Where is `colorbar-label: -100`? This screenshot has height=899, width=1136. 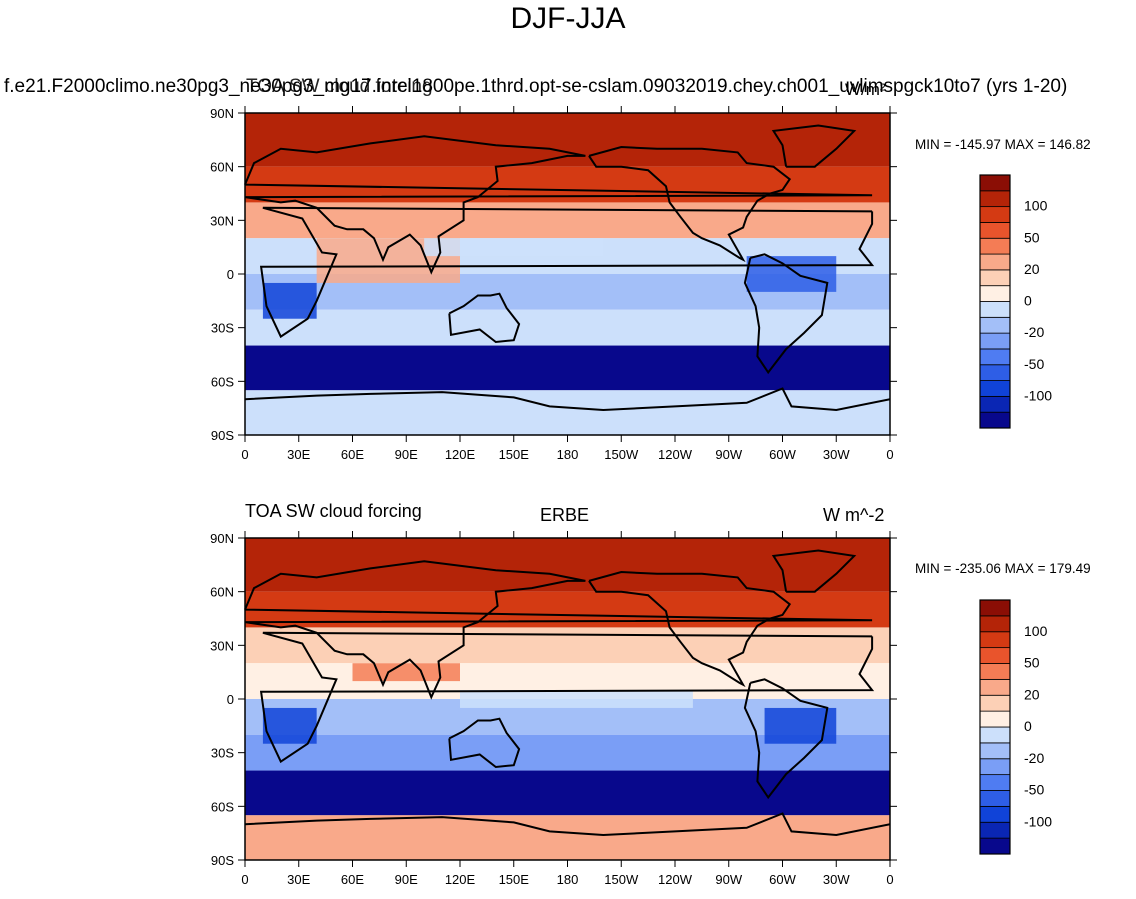 colorbar-label: -100 is located at coordinates (1038, 821).